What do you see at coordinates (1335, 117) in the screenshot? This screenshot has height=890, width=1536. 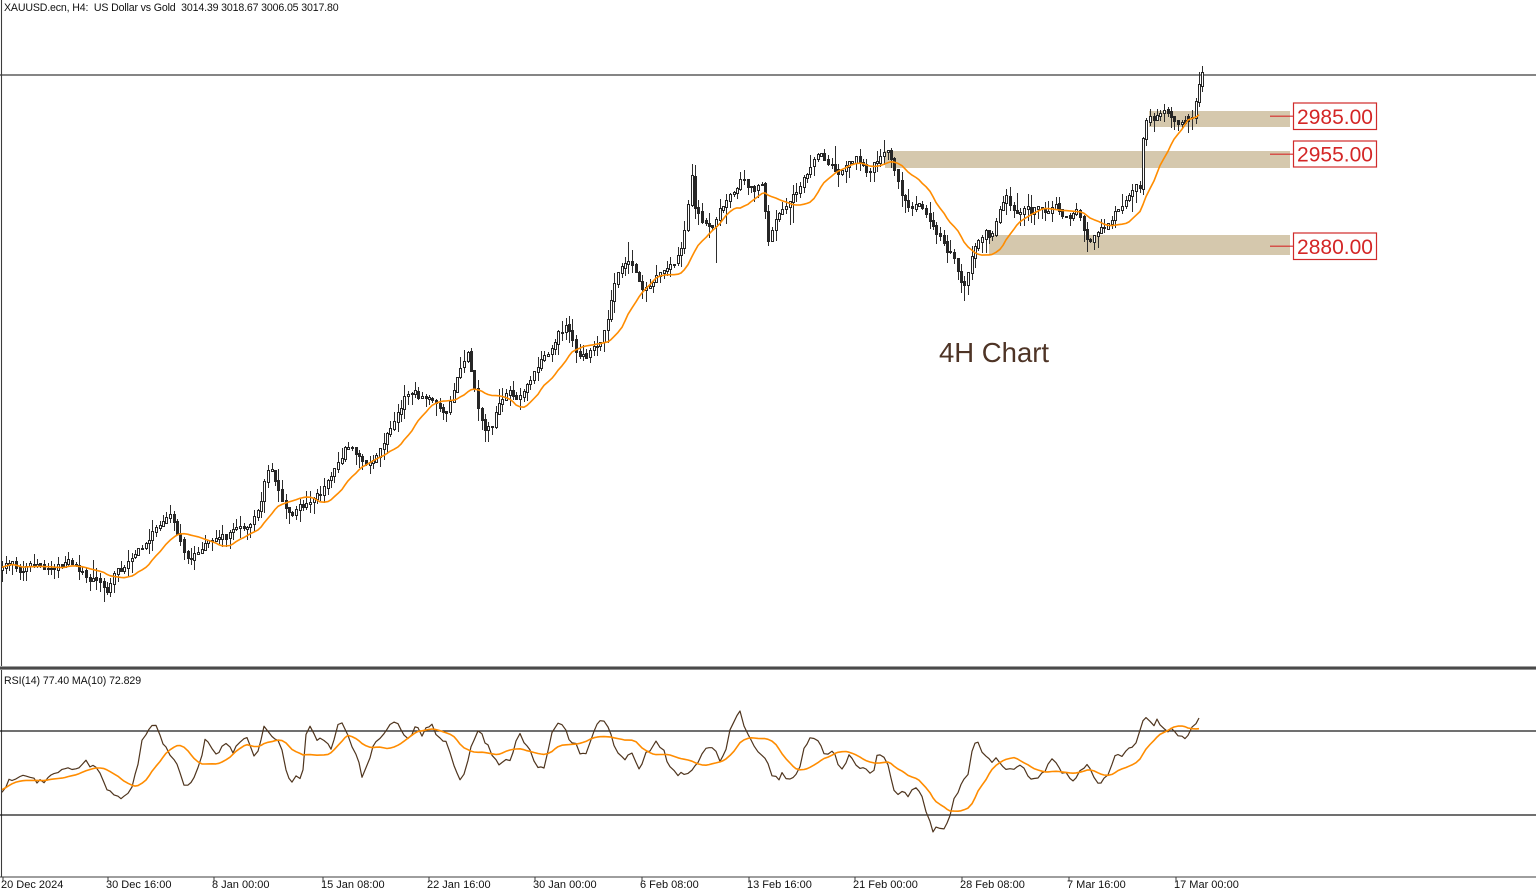 I see `svg-text: 2985.00` at bounding box center [1335, 117].